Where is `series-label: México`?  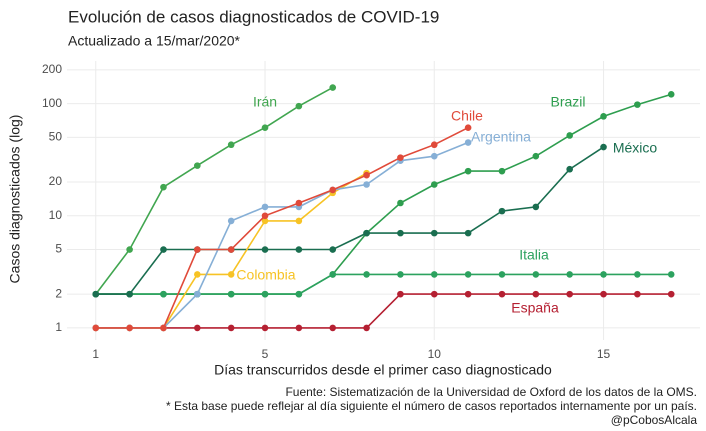
series-label: México is located at coordinates (635, 148).